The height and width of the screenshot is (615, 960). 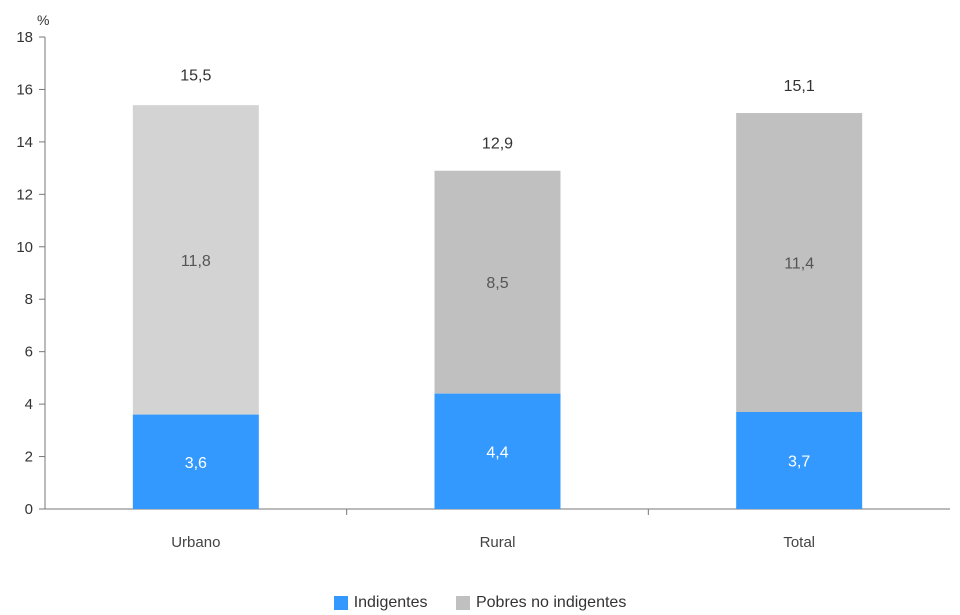 I want to click on y-tick-label: 10, so click(x=24, y=247).